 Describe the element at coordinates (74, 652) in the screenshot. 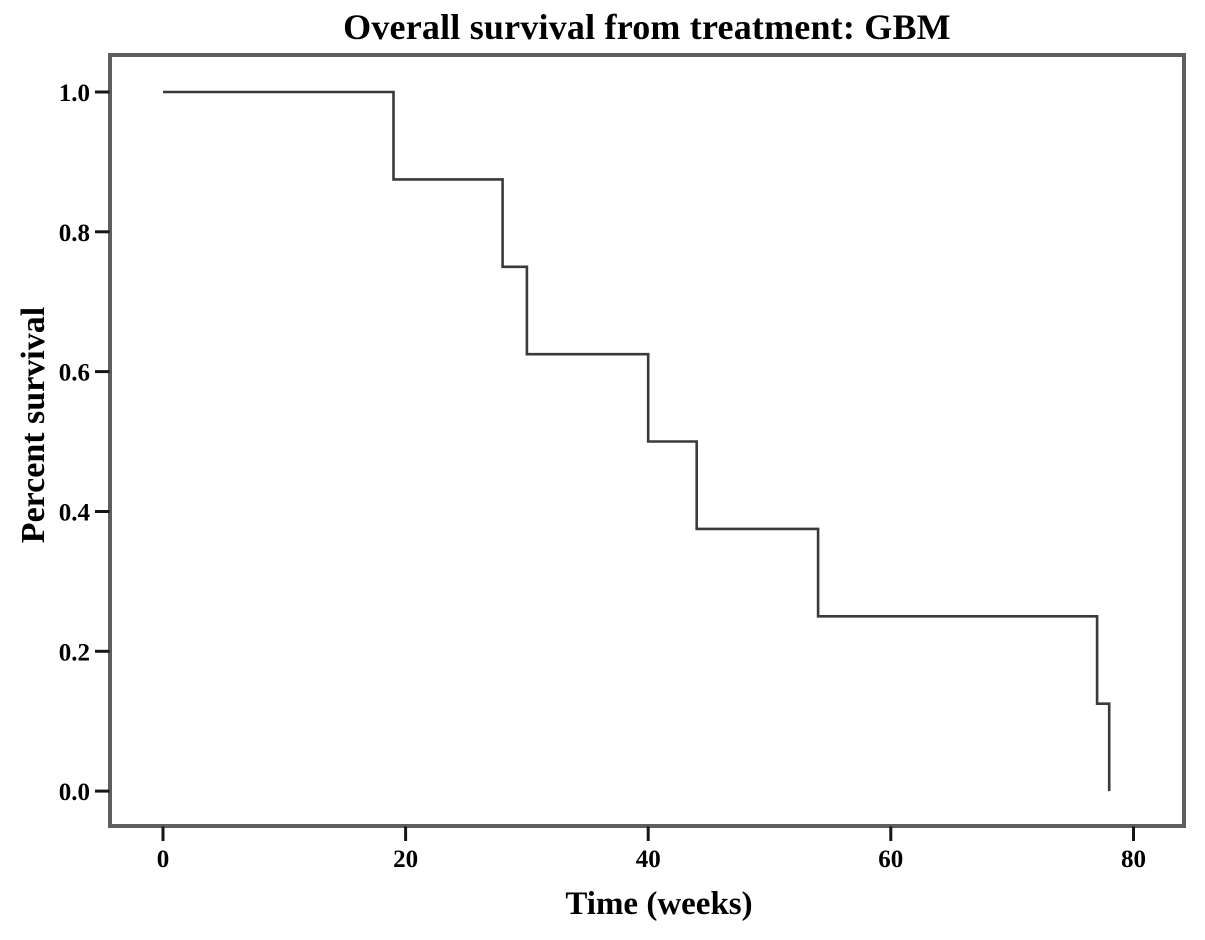

I see `y-tick-label: 0.2` at that location.